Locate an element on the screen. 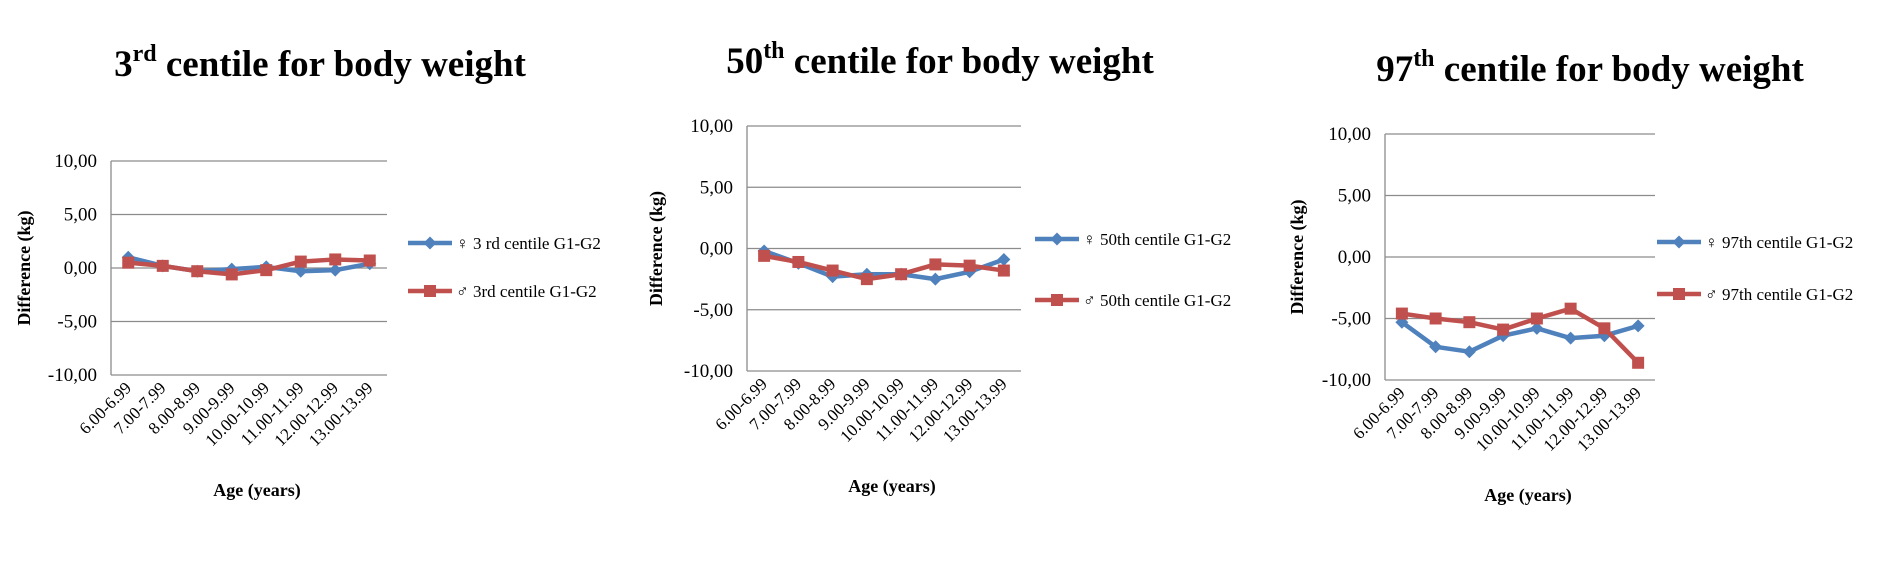 The image size is (1895, 564). title-superscript: rd is located at coordinates (144, 53).